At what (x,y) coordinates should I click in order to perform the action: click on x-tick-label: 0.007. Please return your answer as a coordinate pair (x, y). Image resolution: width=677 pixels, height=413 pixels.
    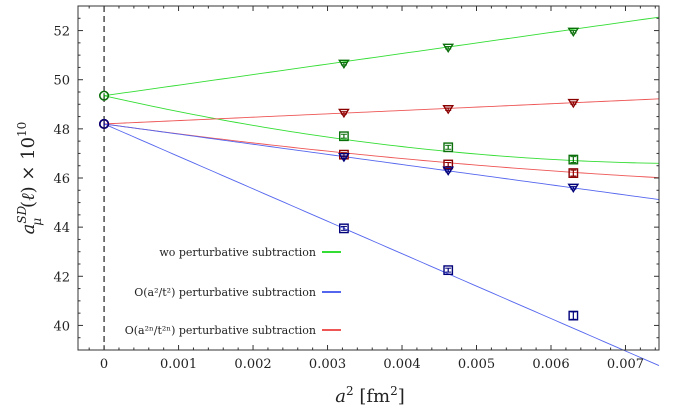
    Looking at the image, I should click on (625, 364).